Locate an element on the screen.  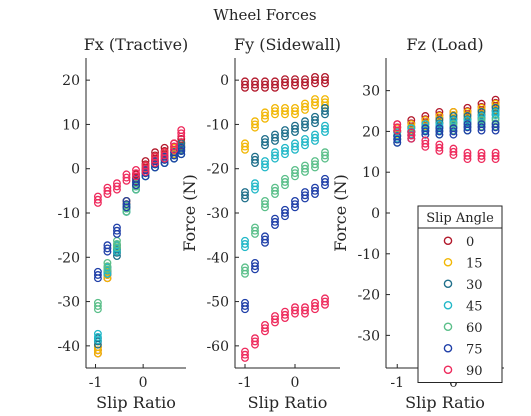
legend-label: 0 is located at coordinates (470, 242).